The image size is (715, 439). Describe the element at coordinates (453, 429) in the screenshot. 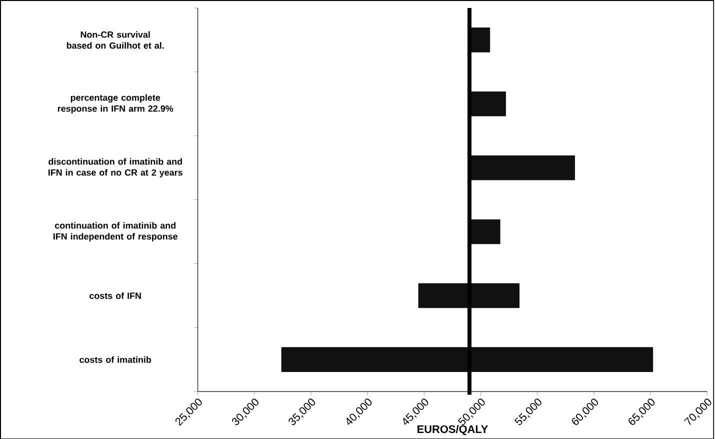

I see `x-axis-title: EUROS/QALY` at that location.